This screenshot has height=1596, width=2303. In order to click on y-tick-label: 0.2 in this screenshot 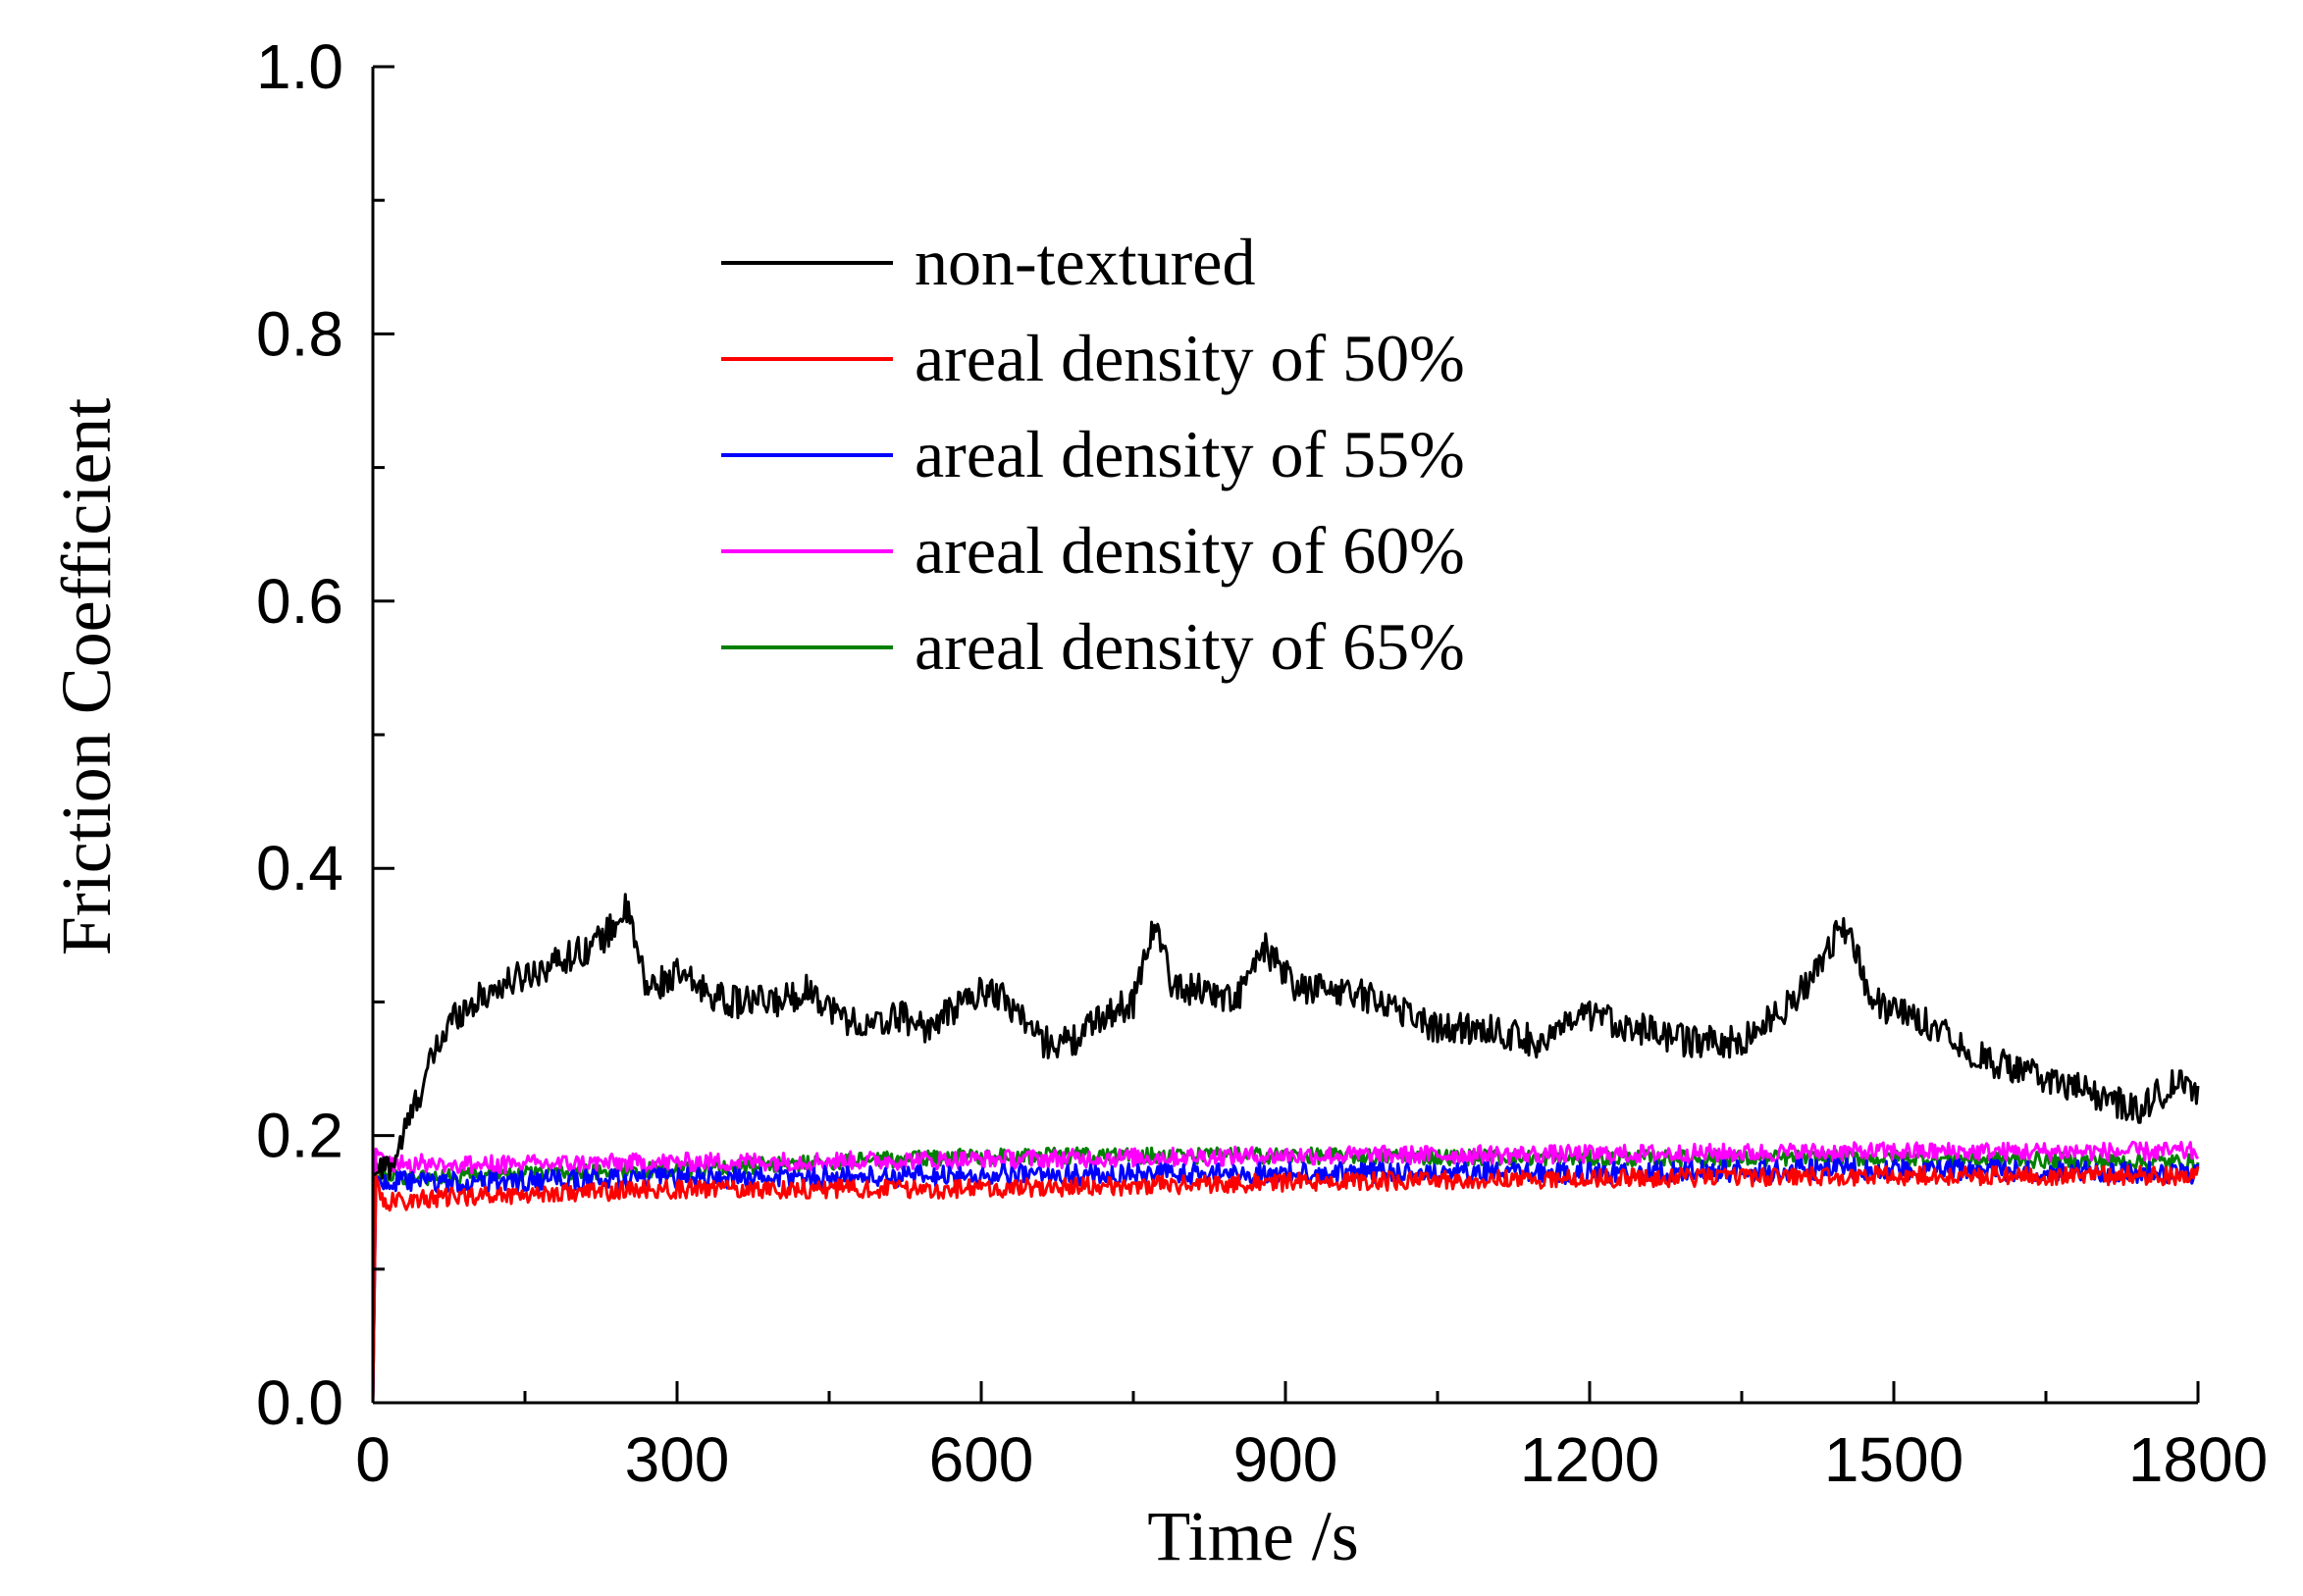, I will do `click(299, 1136)`.